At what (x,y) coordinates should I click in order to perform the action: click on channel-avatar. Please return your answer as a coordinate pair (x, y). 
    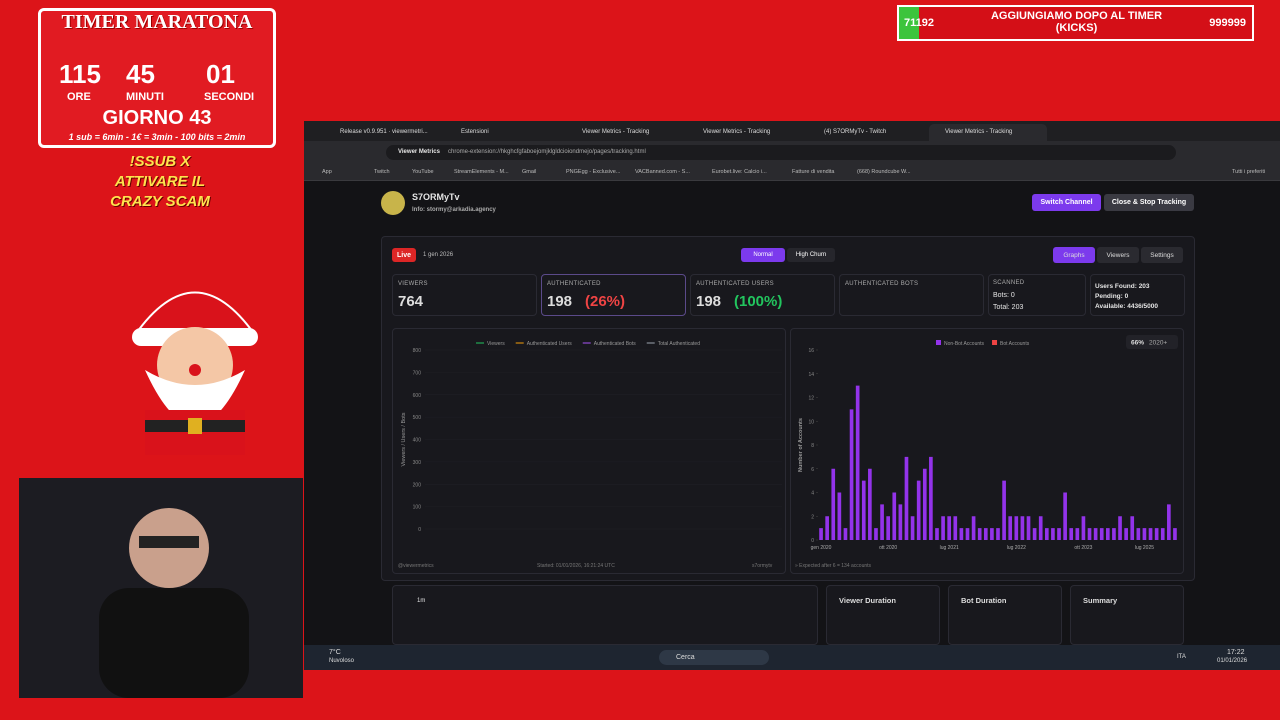
    Looking at the image, I should click on (393, 203).